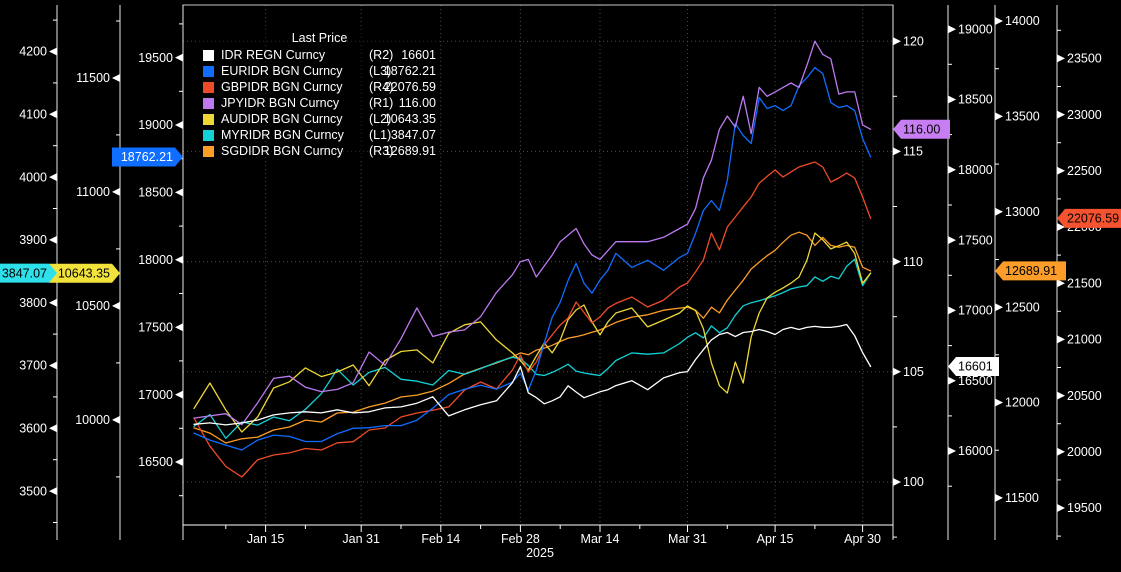 The width and height of the screenshot is (1121, 572). Describe the element at coordinates (273, 55) in the screenshot. I see `legend-series-name: IDR REGN Curncy` at that location.